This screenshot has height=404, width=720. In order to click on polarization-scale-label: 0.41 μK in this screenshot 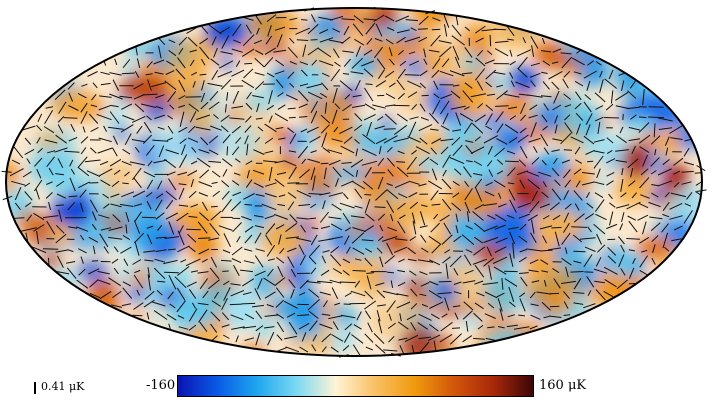, I will do `click(63, 386)`.